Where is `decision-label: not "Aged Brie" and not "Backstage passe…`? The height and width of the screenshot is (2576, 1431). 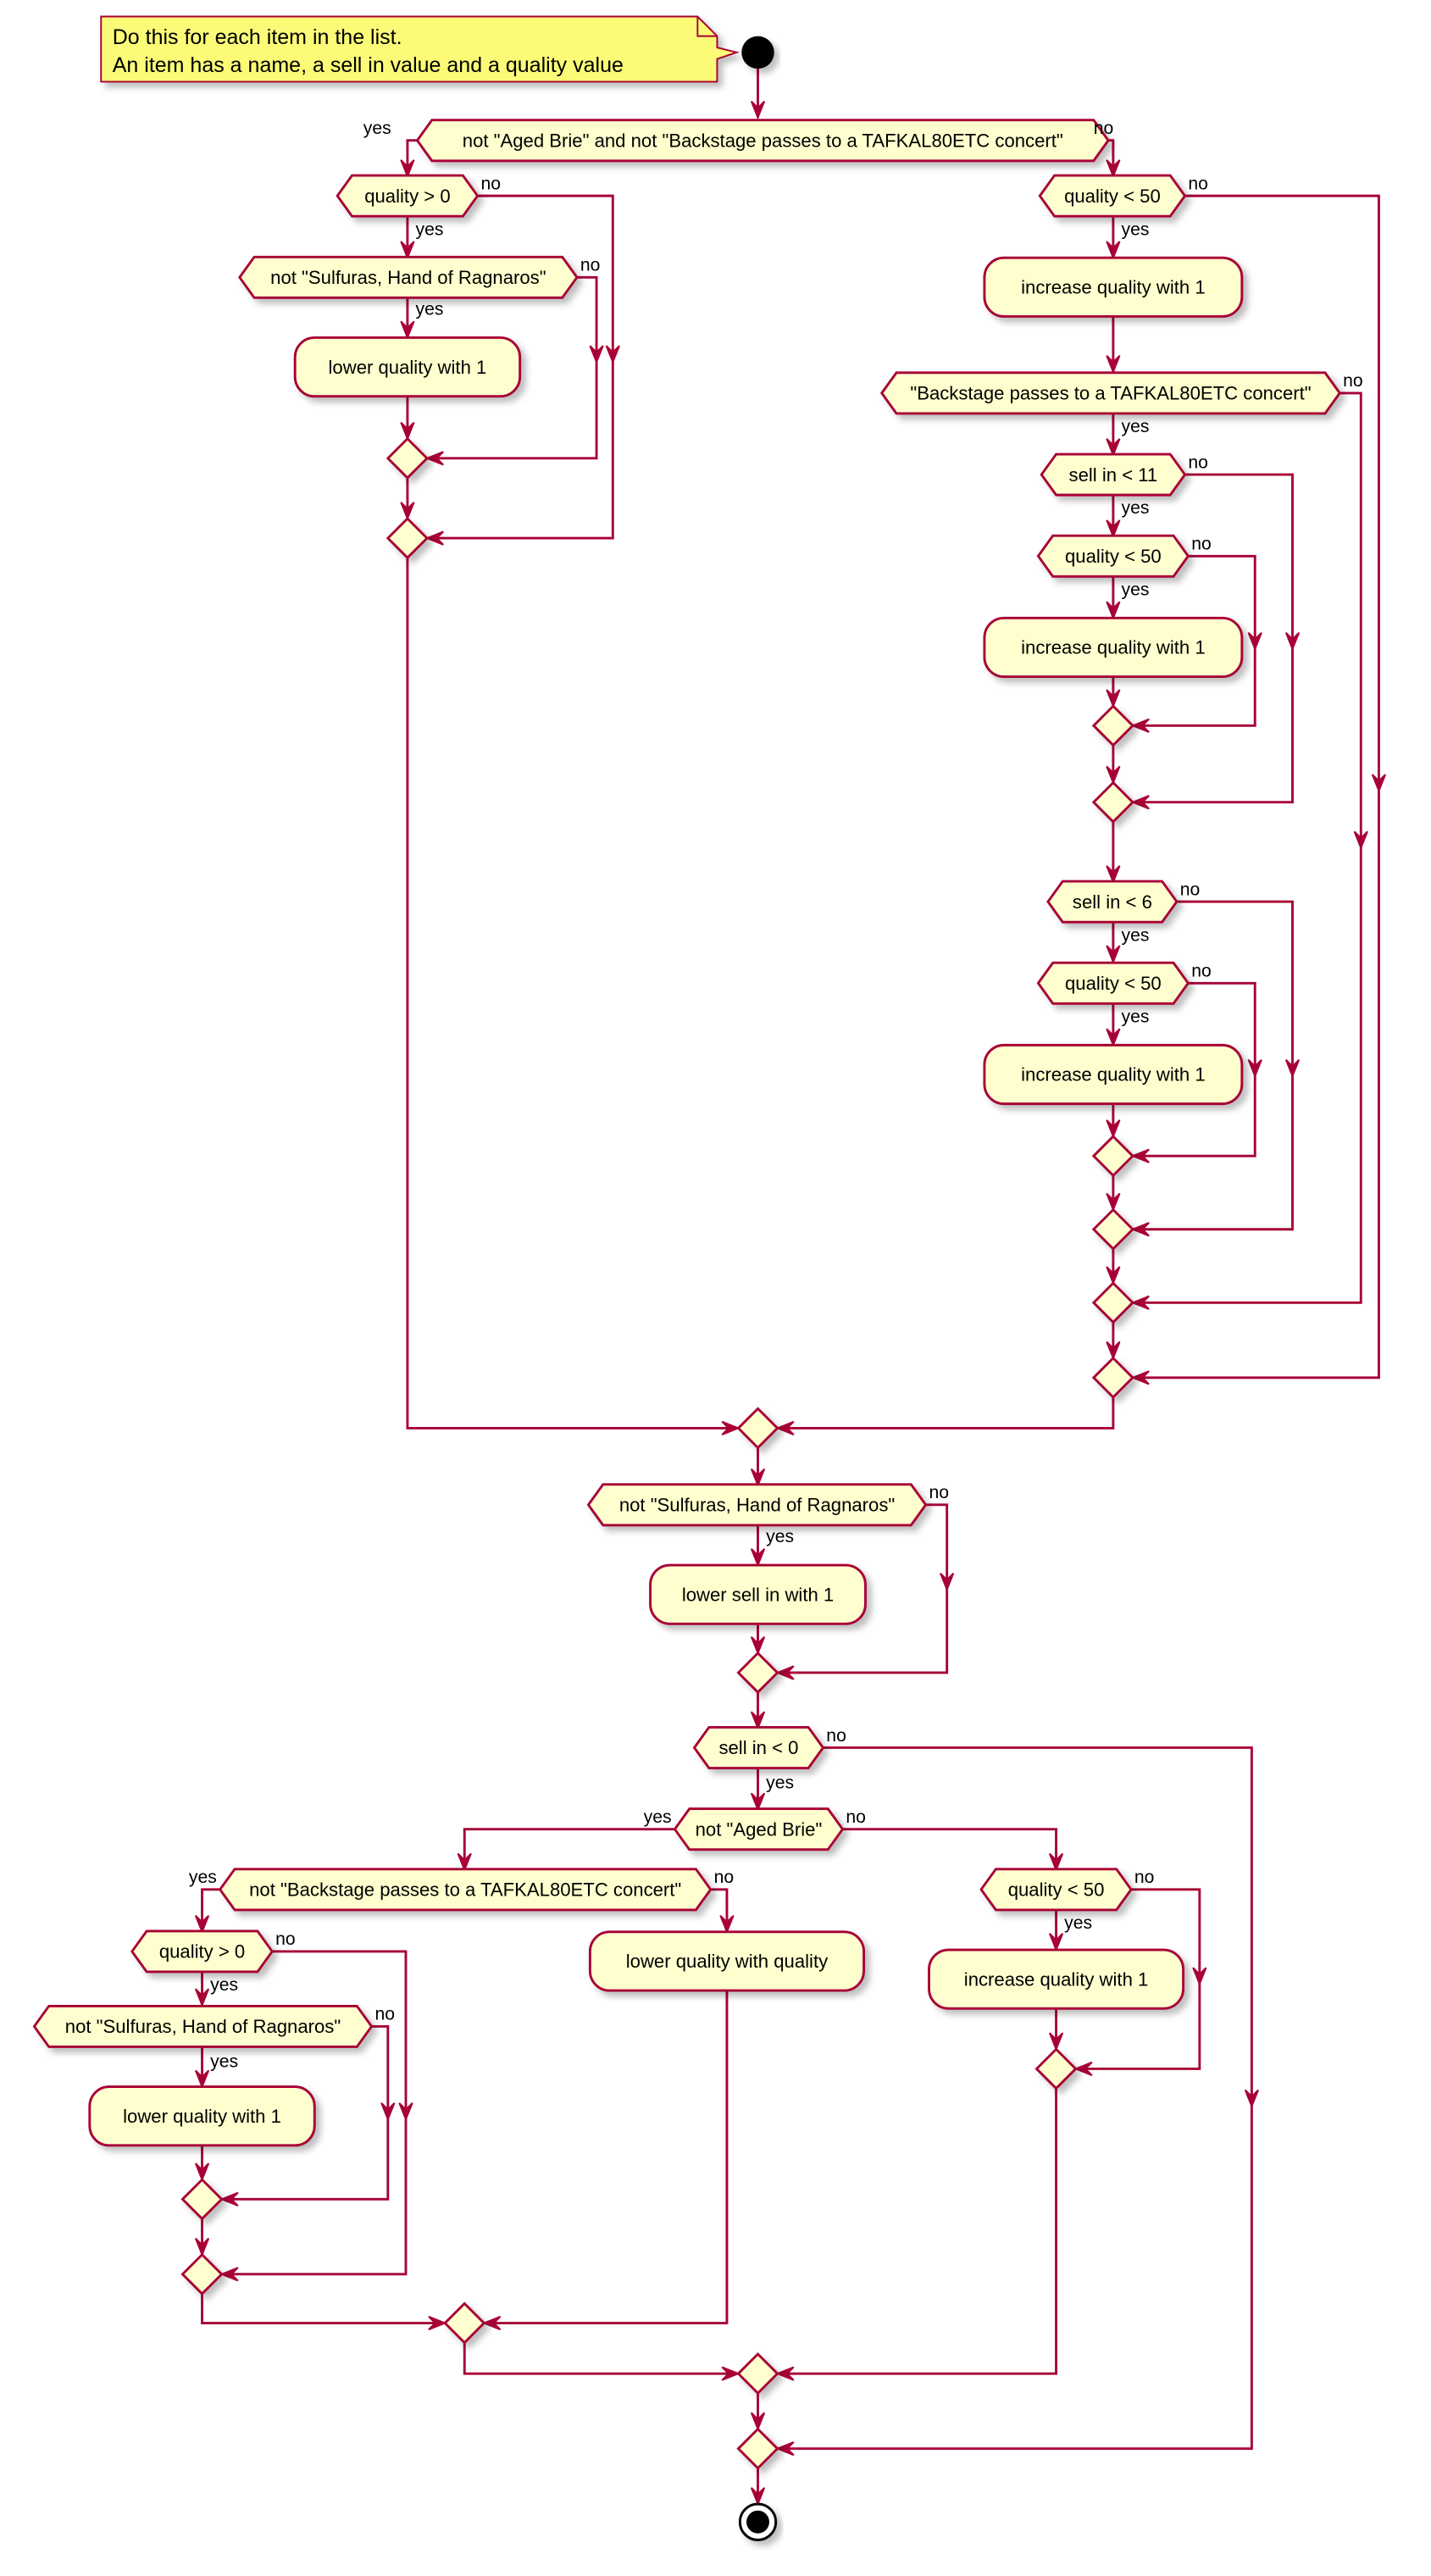 decision-label: not "Aged Brie" and not "Backstage passe… is located at coordinates (763, 140).